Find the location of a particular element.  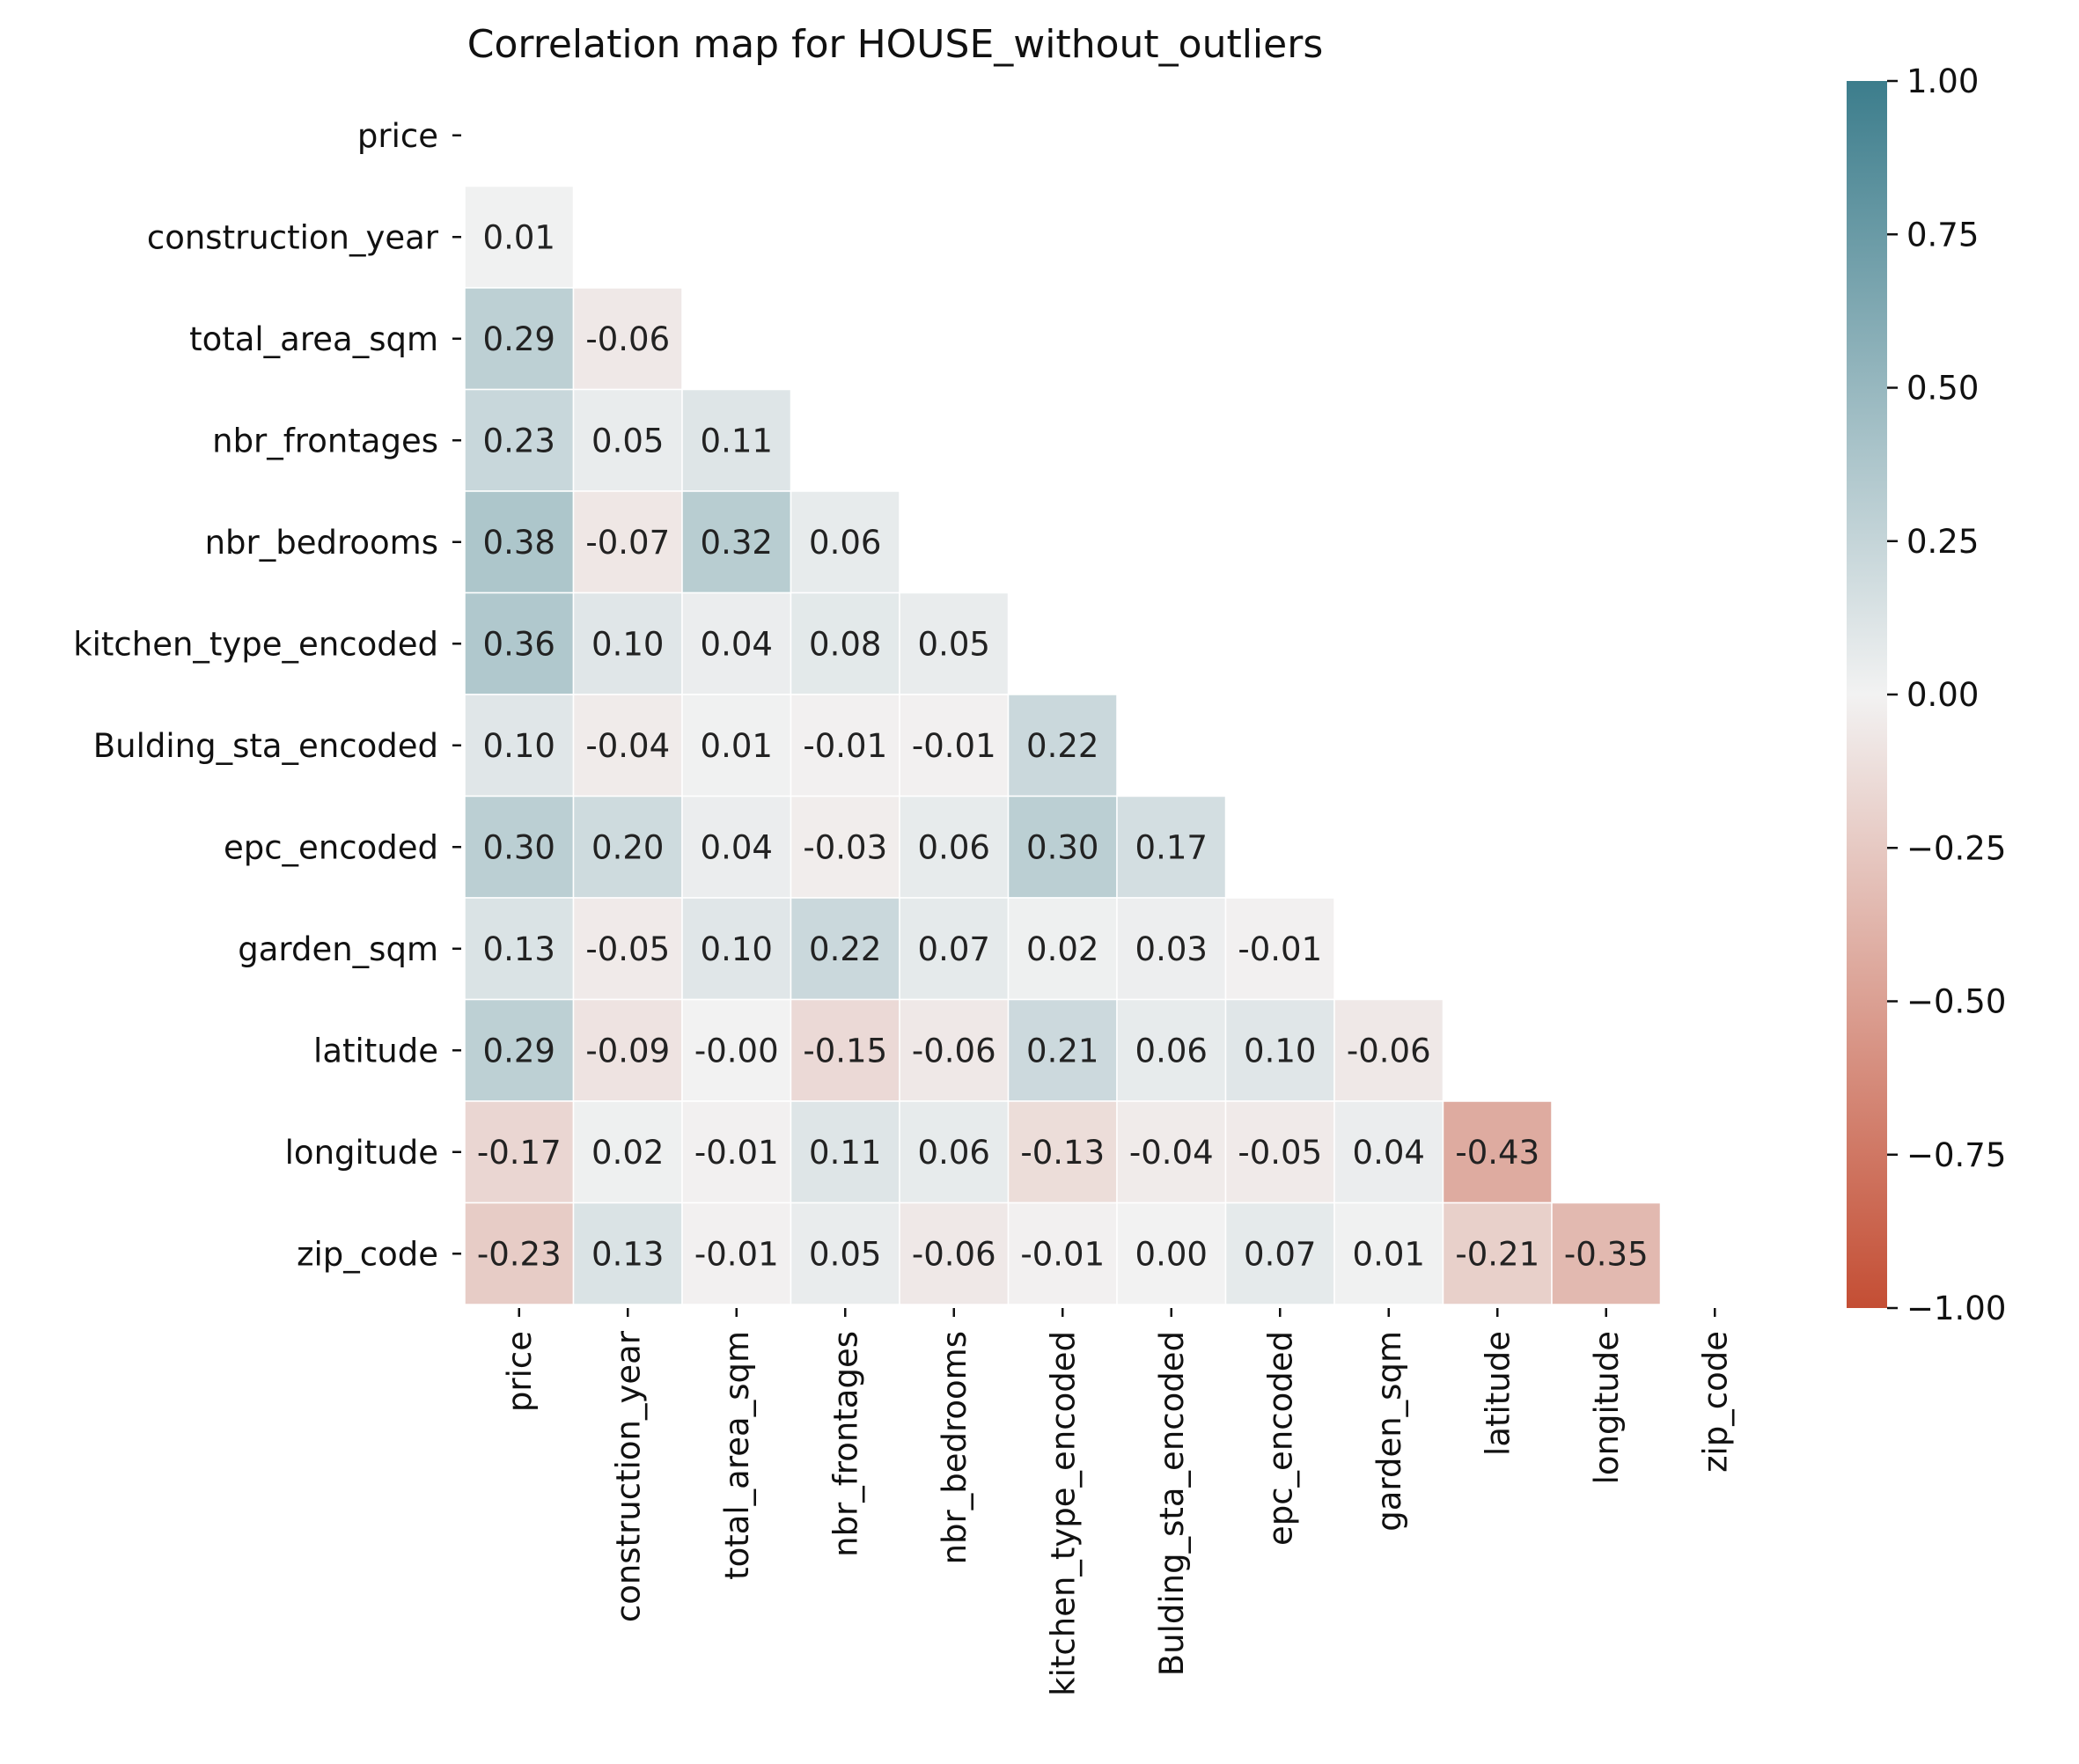

x-tick-label: longitude is located at coordinates (1607, 1407).